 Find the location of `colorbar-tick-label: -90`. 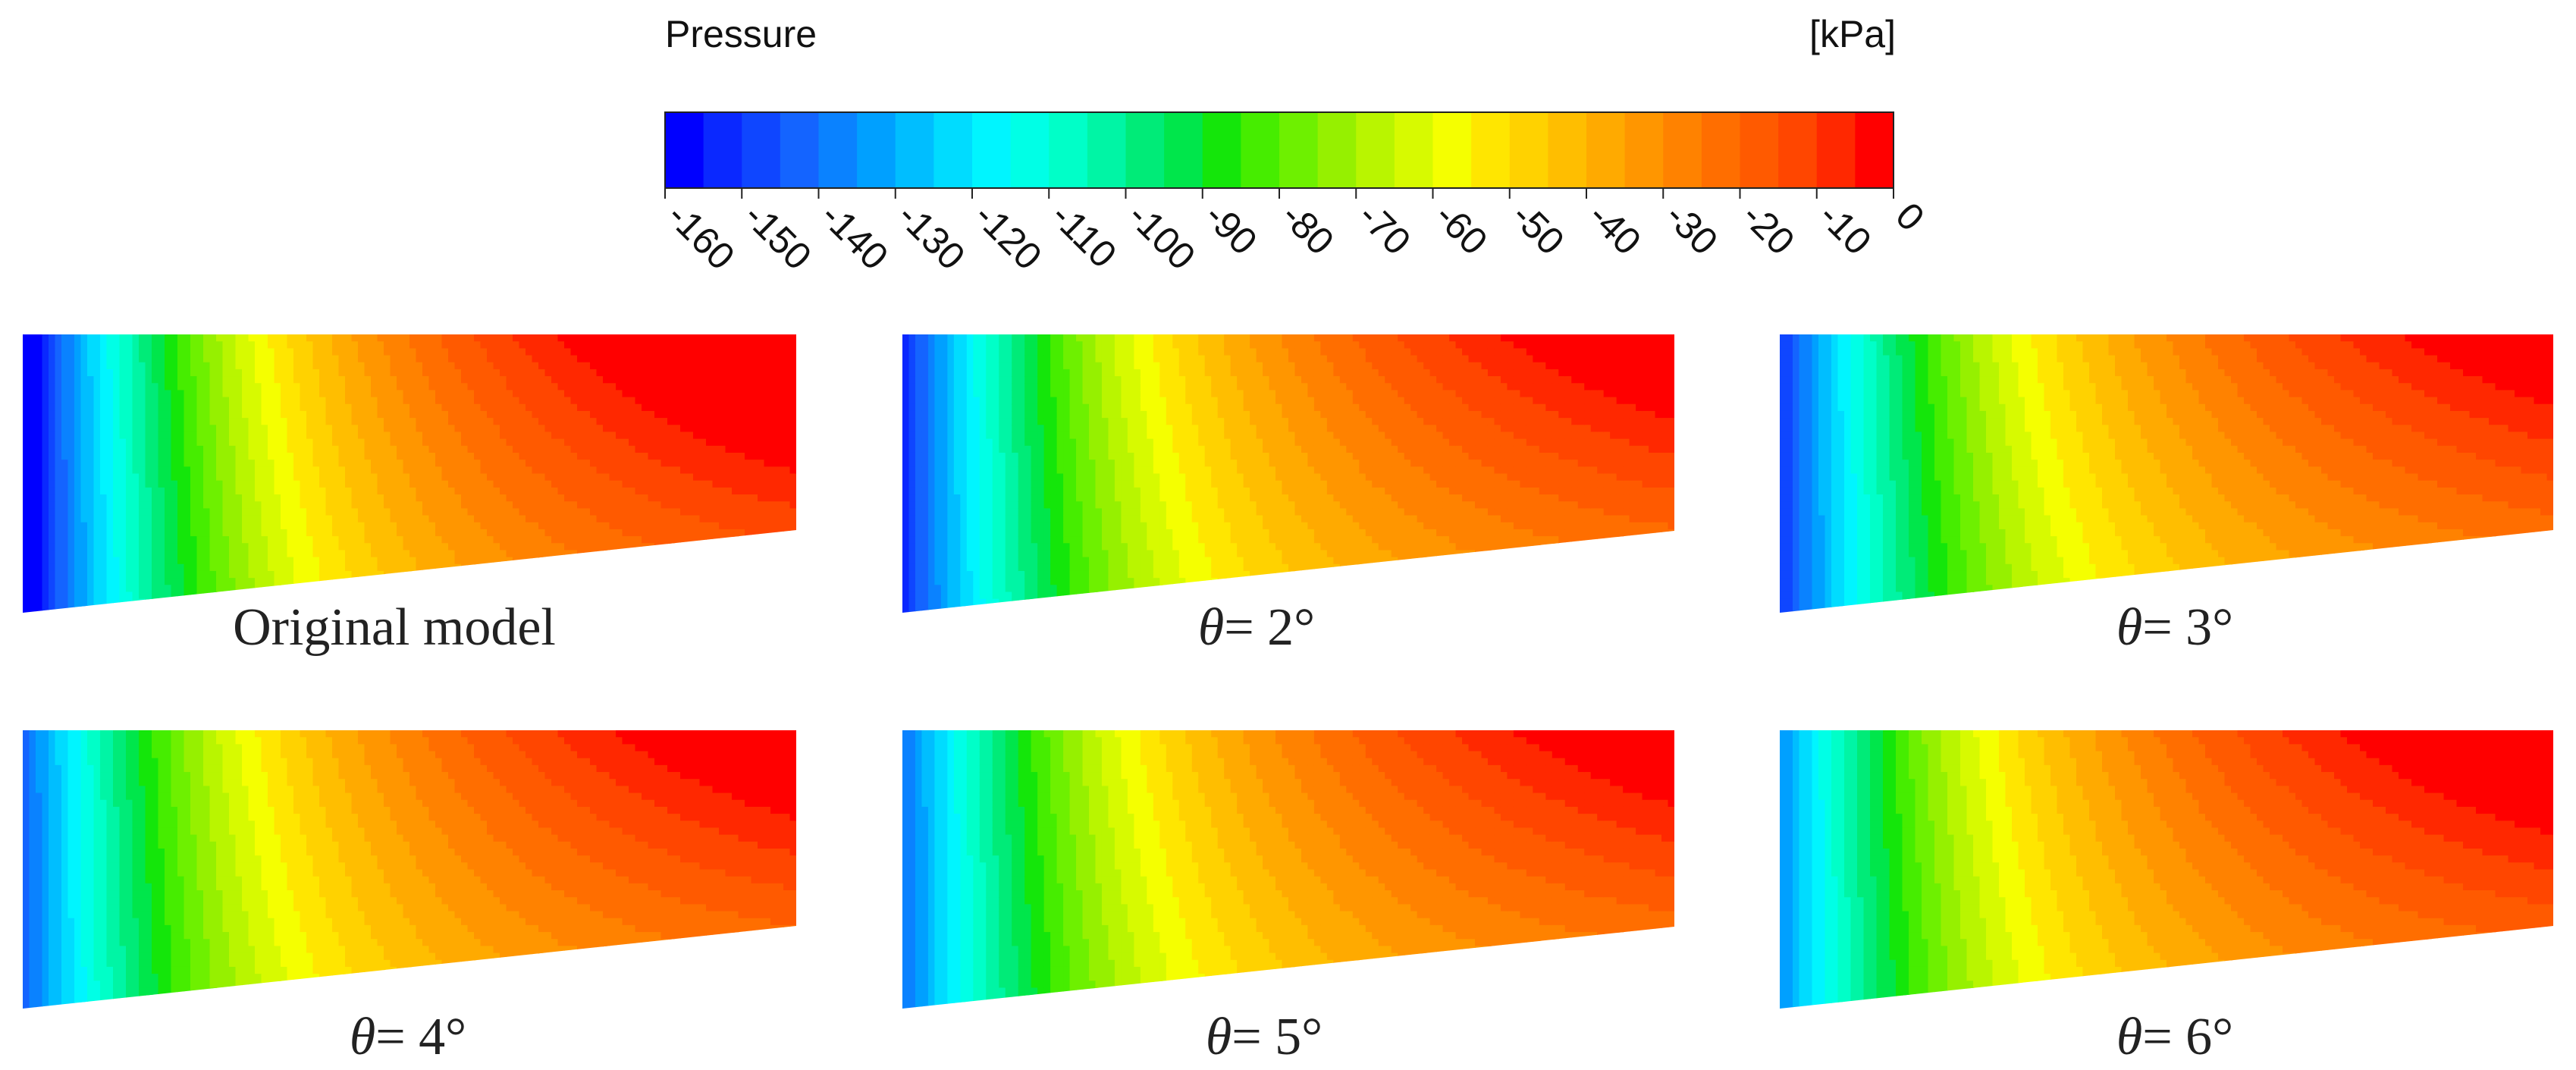

colorbar-tick-label: -90 is located at coordinates (1231, 228).